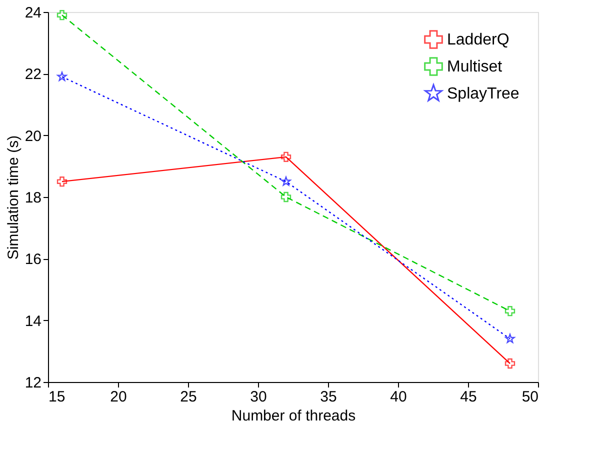 The image size is (612, 463). I want to click on legend-label: Multiset, so click(475, 67).